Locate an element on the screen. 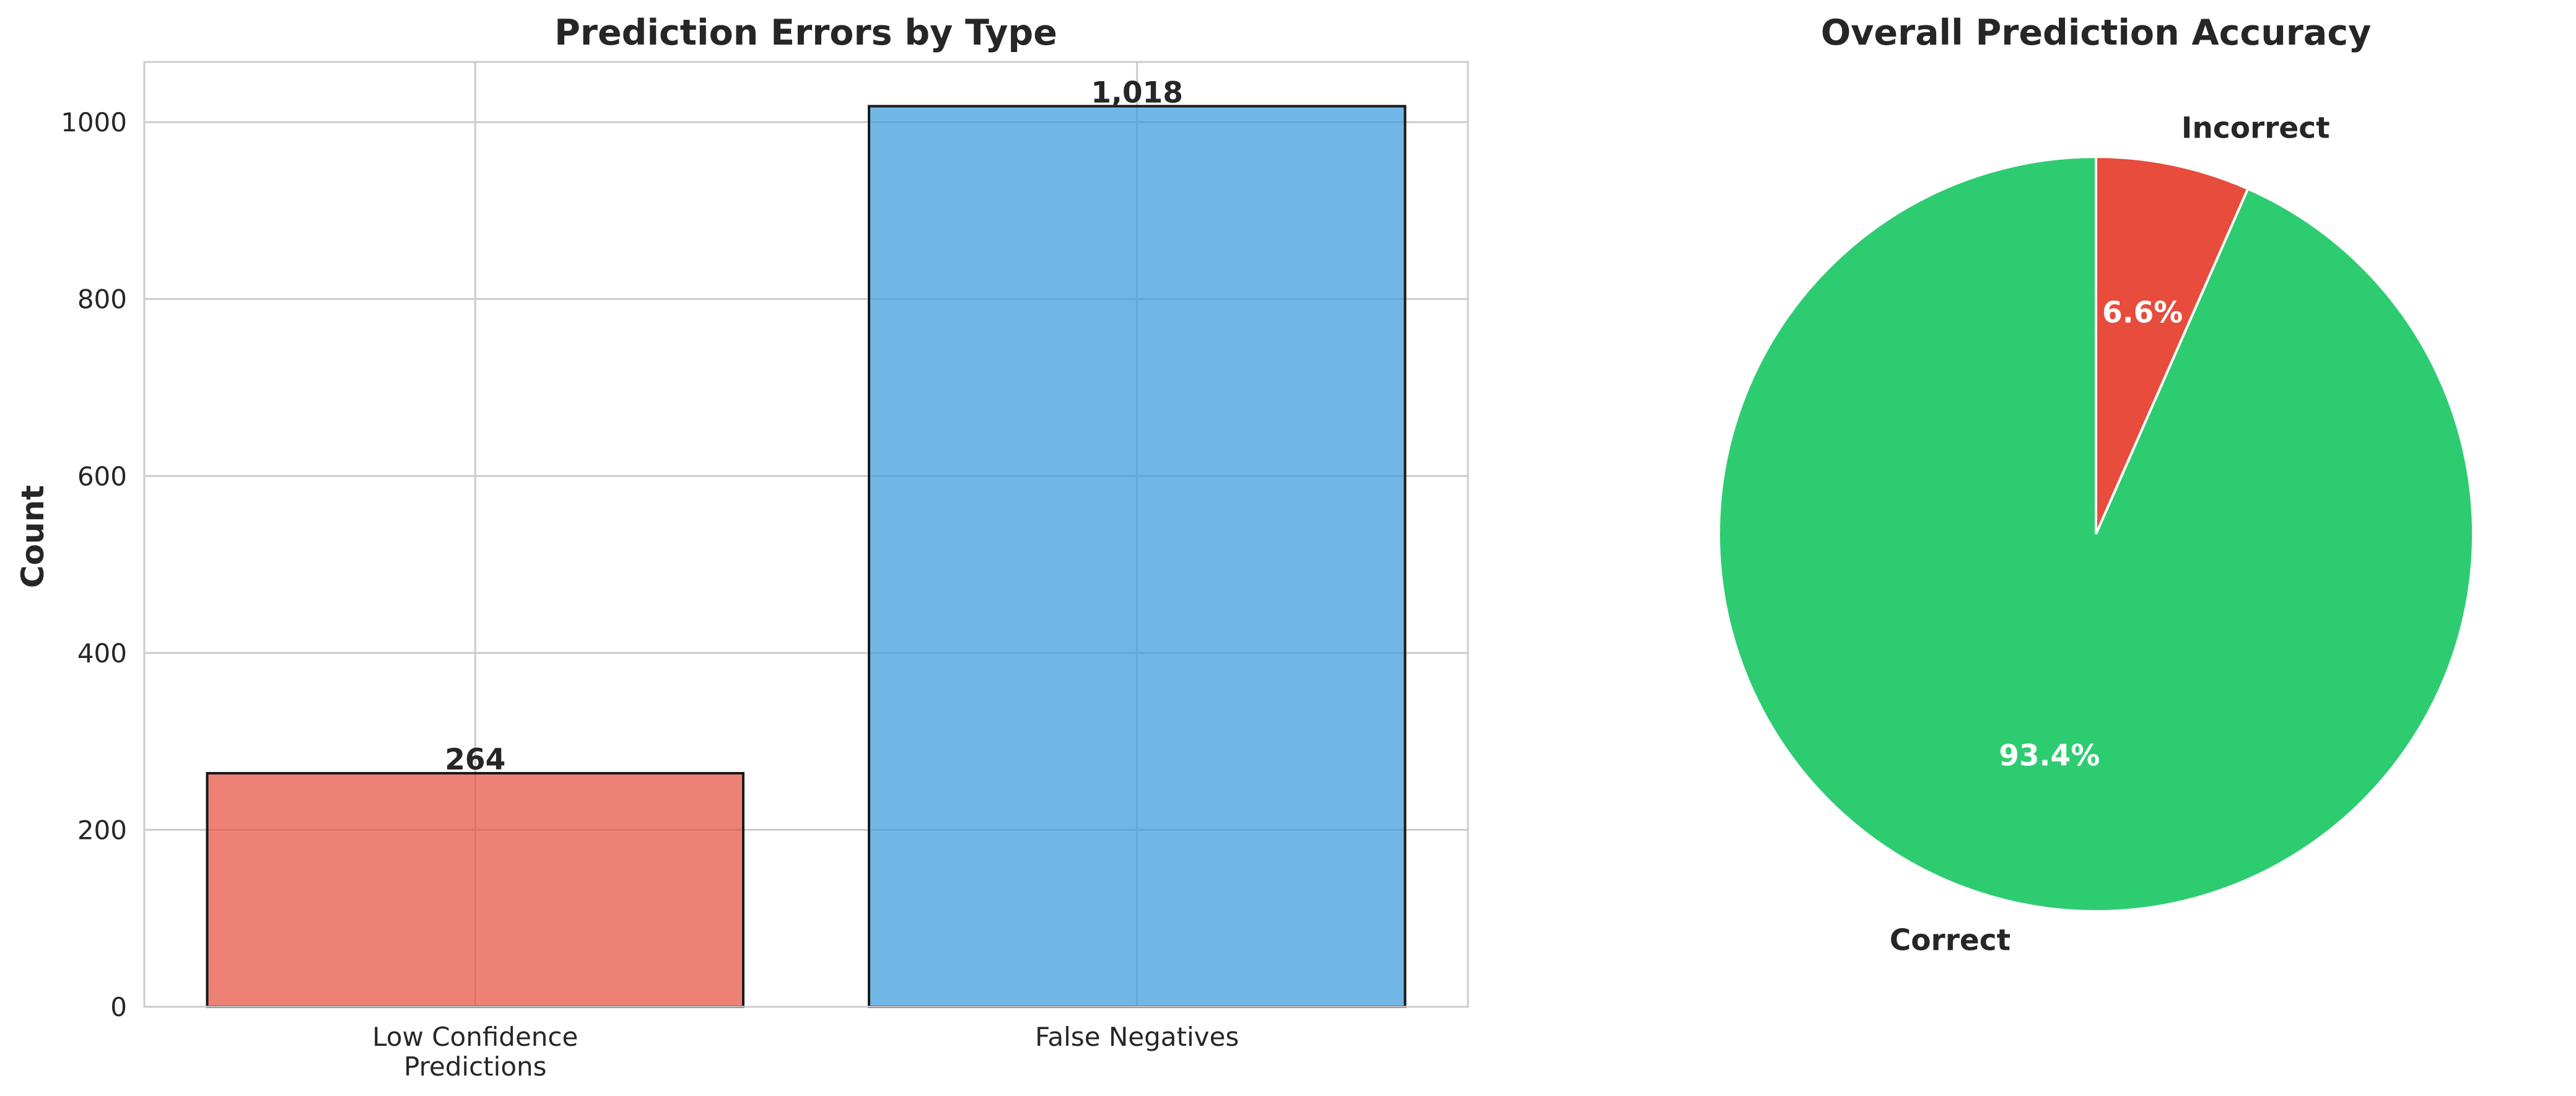  bar-chart-title: Prediction Errors by Type is located at coordinates (805, 32).